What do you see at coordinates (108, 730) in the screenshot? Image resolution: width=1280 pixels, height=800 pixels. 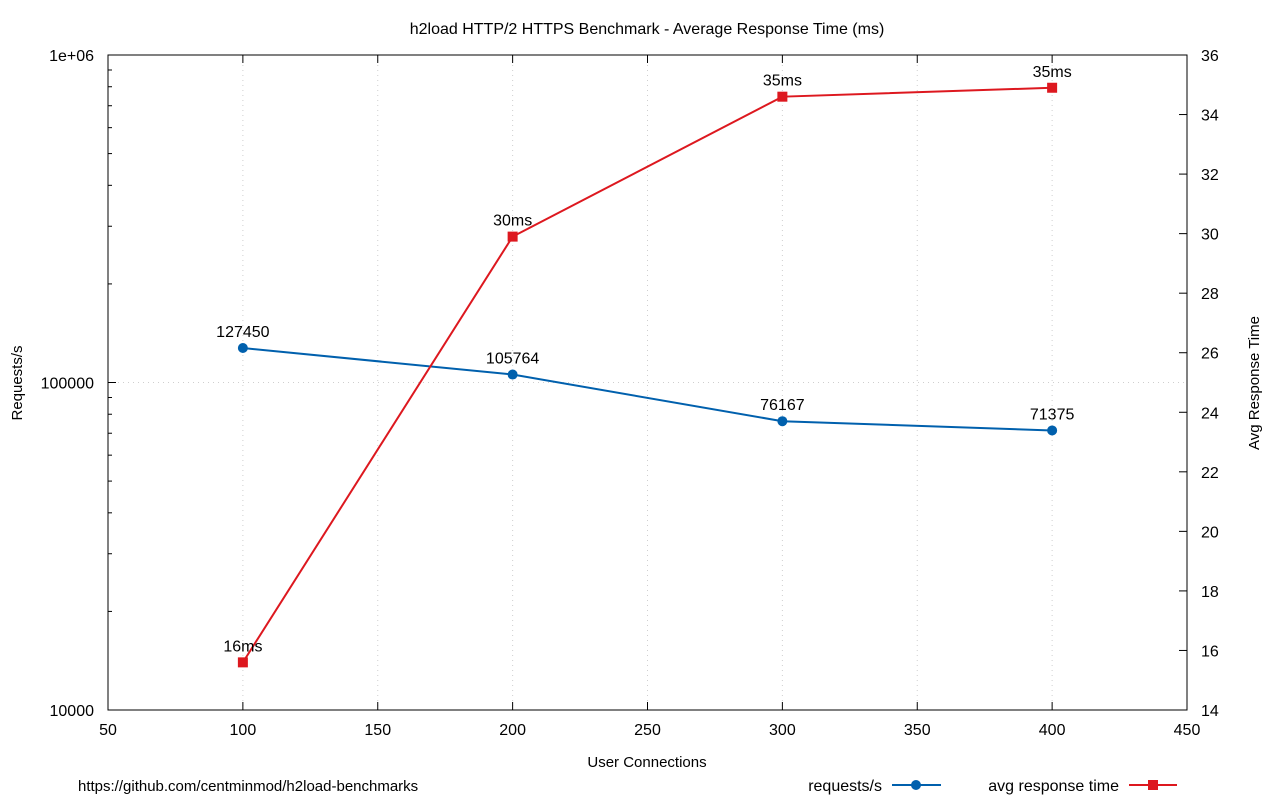 I see `x-tick-label: 50` at bounding box center [108, 730].